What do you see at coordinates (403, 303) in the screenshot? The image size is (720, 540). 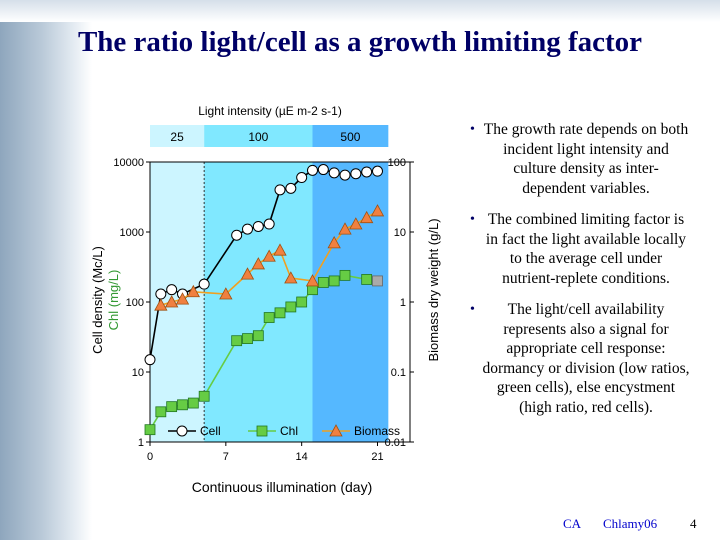 I see `y-right-tick-label: 1` at bounding box center [403, 303].